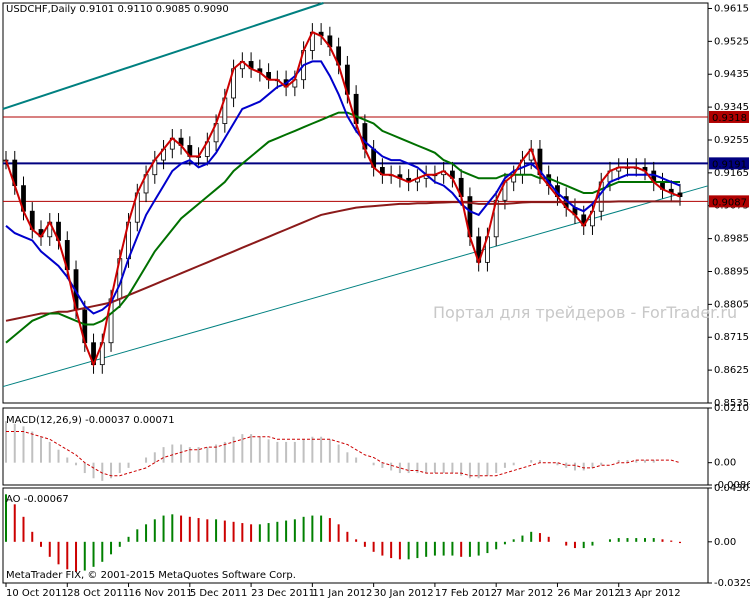  Describe the element at coordinates (90, 420) in the screenshot. I see `macd-header: MACD(12,26,9) -0.00037 0.00071` at that location.